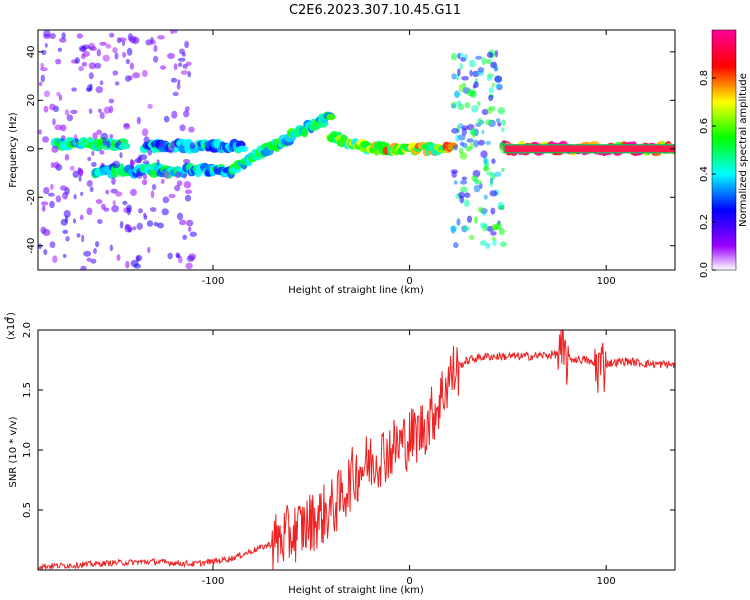 The image size is (750, 600). What do you see at coordinates (31, 246) in the screenshot?
I see `spectrogram-ytick-label: -40` at bounding box center [31, 246].